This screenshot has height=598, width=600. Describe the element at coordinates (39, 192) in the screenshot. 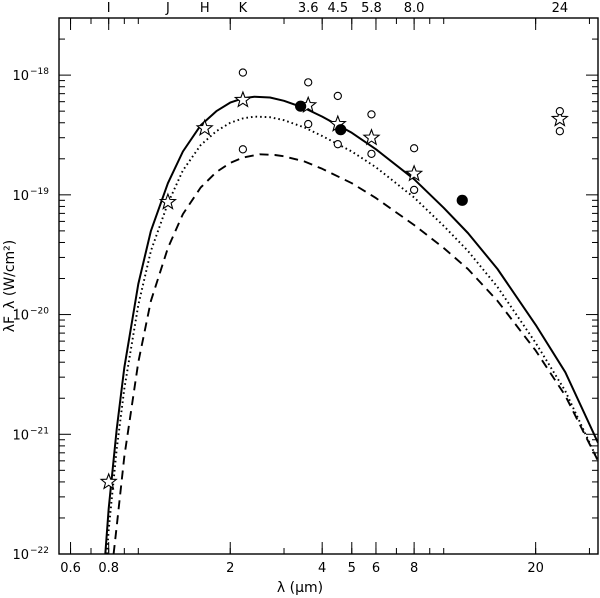

I see `y-tick-exponent: −19` at that location.